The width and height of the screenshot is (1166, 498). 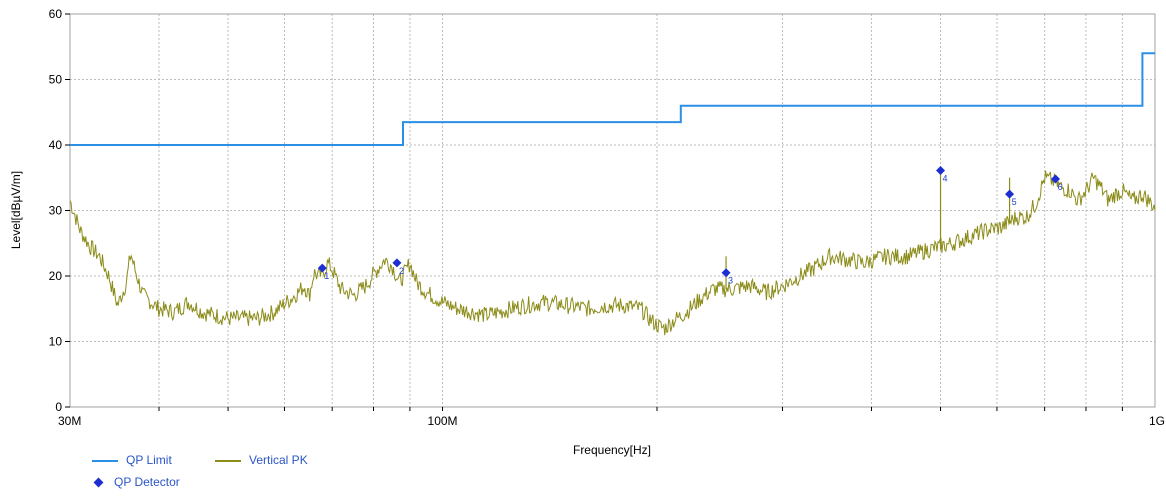 What do you see at coordinates (149, 460) in the screenshot?
I see `legend-label-qp-limit: QP Limit` at bounding box center [149, 460].